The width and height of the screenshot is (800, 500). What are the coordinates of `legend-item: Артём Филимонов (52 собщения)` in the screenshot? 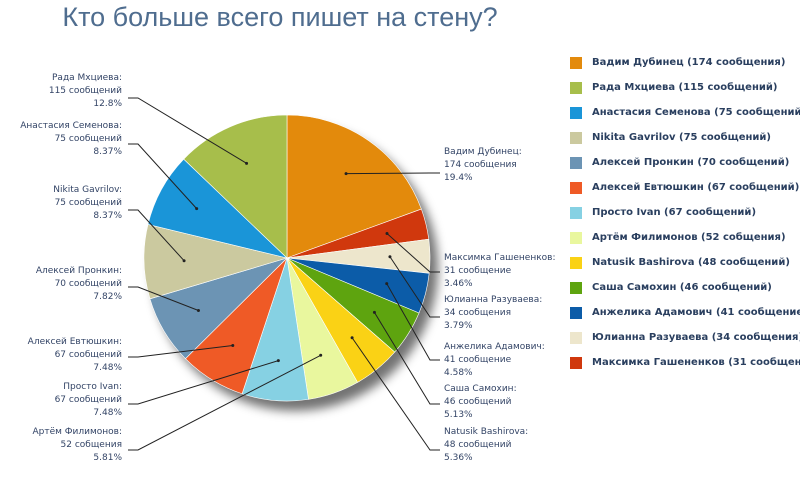 It's located at (685, 237).